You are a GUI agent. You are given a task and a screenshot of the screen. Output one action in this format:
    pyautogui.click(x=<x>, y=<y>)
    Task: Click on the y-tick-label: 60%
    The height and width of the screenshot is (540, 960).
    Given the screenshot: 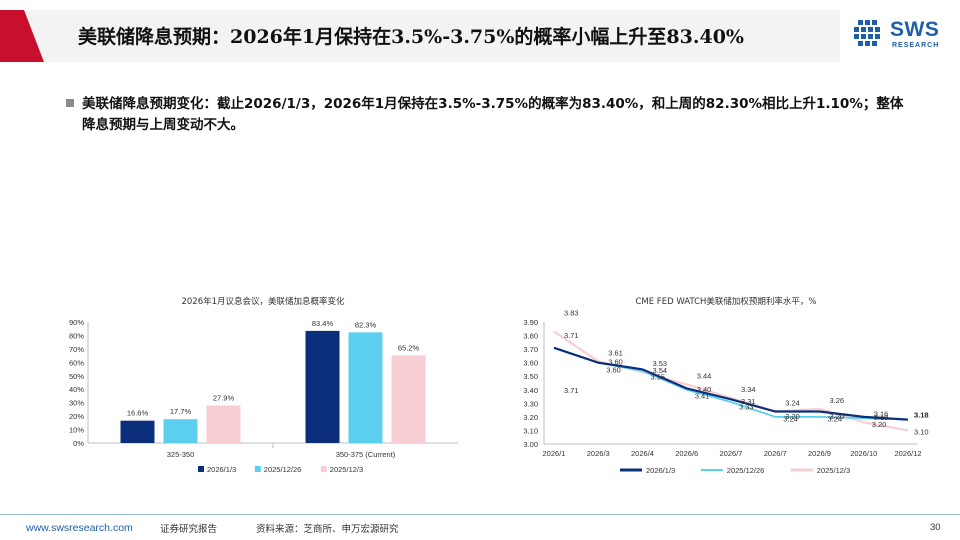 What is the action you would take?
    pyautogui.click(x=76, y=362)
    